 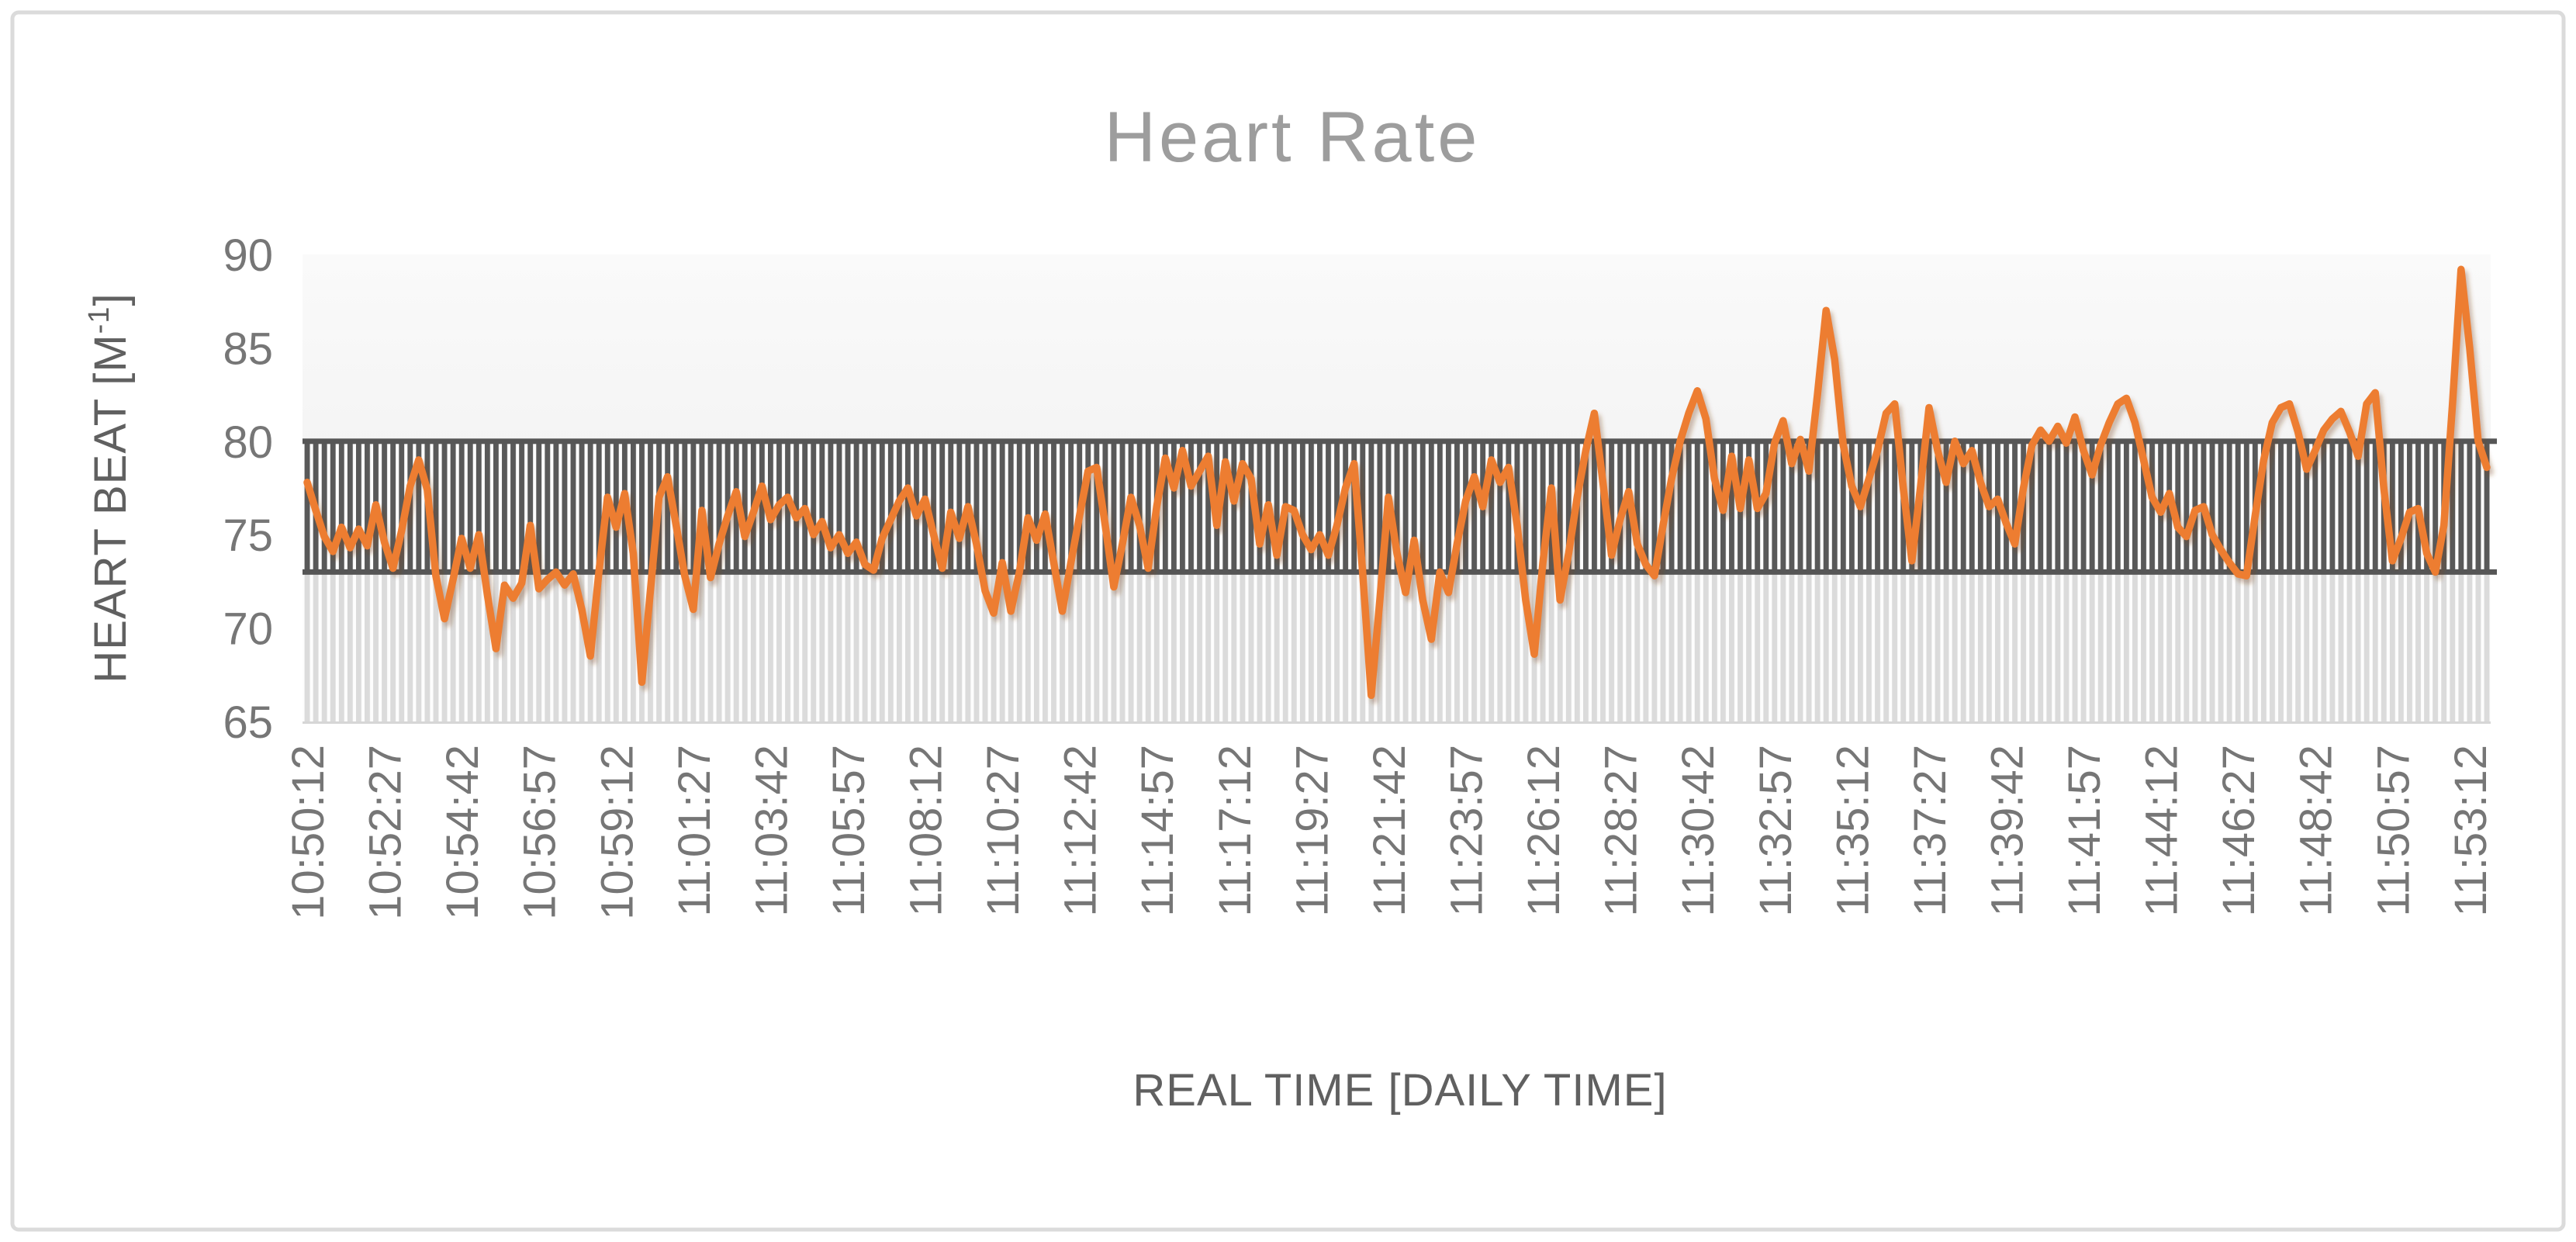 What do you see at coordinates (540, 832) in the screenshot?
I see `x-tick-label: 10:56:57` at bounding box center [540, 832].